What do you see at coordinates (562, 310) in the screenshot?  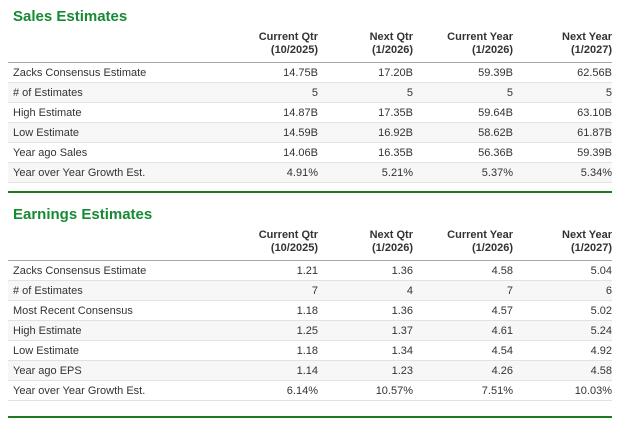 I see `cell-value: 5.02` at bounding box center [562, 310].